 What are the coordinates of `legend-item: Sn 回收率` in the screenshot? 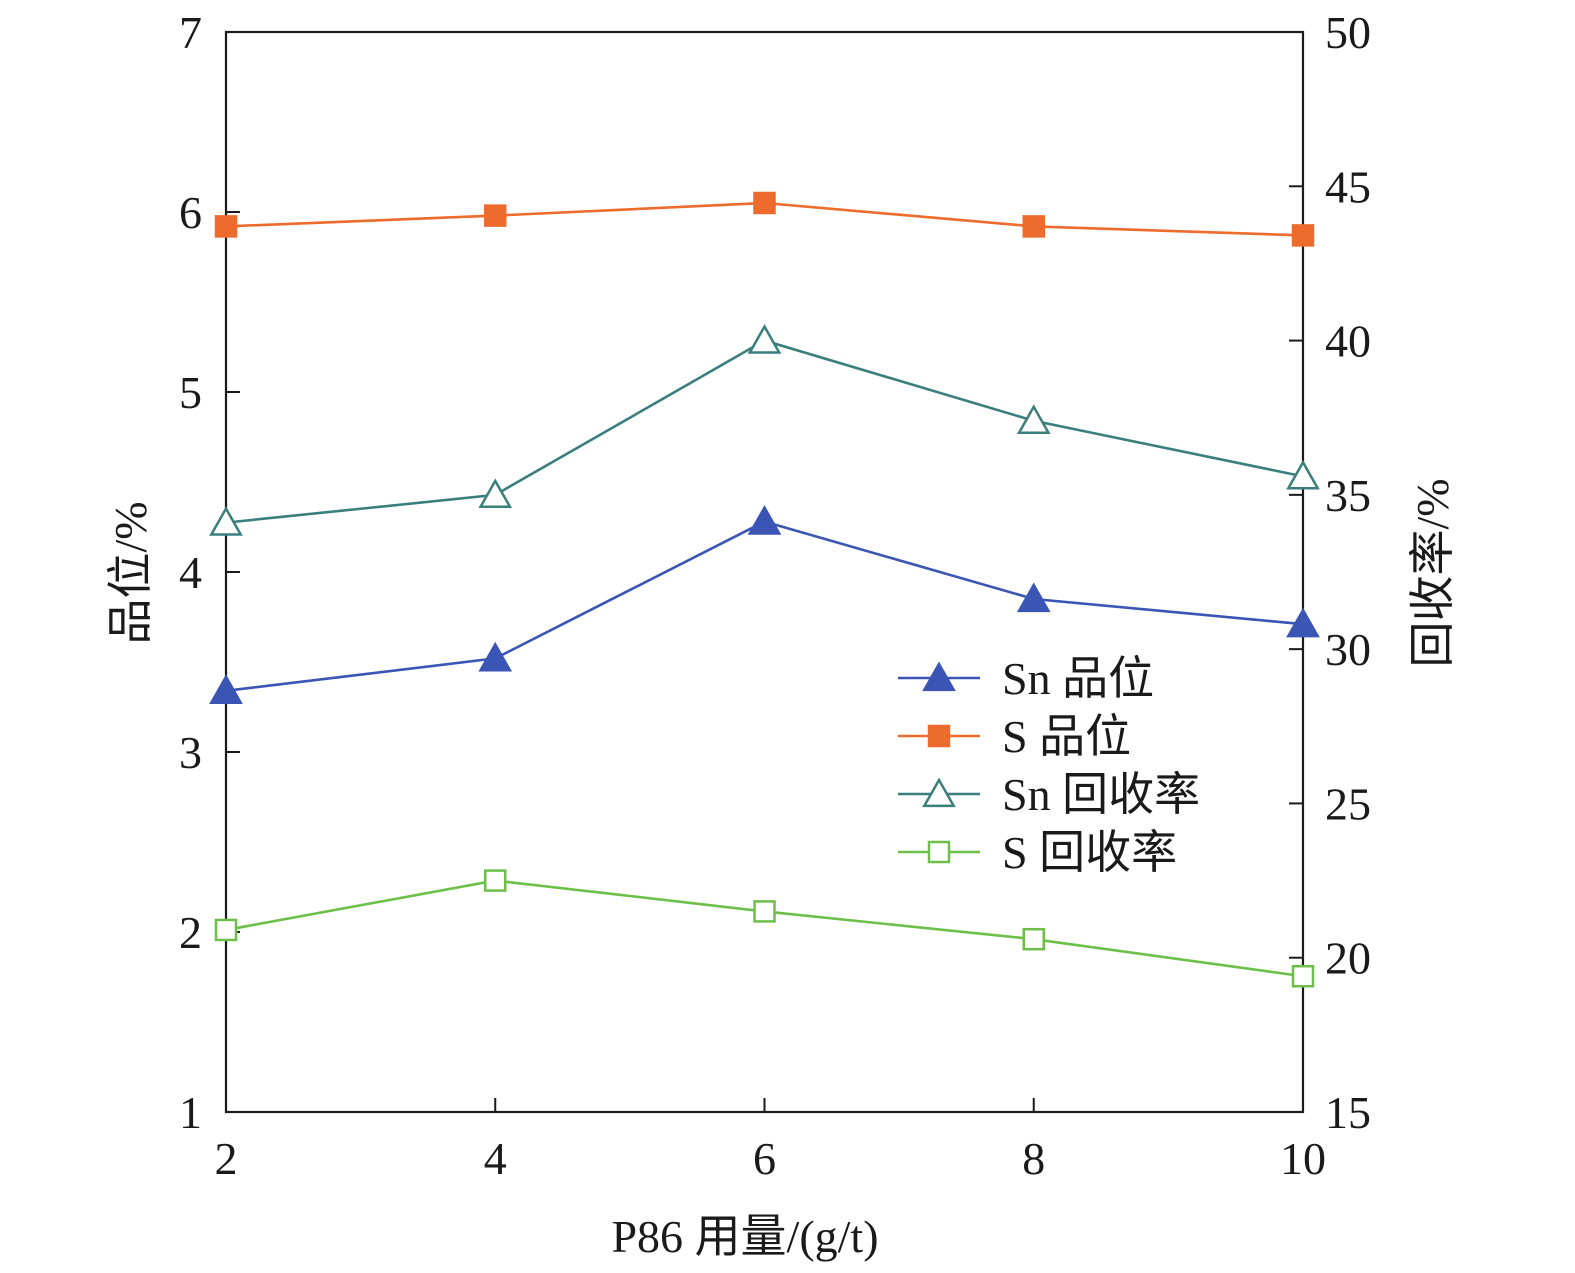 It's located at (1049, 794).